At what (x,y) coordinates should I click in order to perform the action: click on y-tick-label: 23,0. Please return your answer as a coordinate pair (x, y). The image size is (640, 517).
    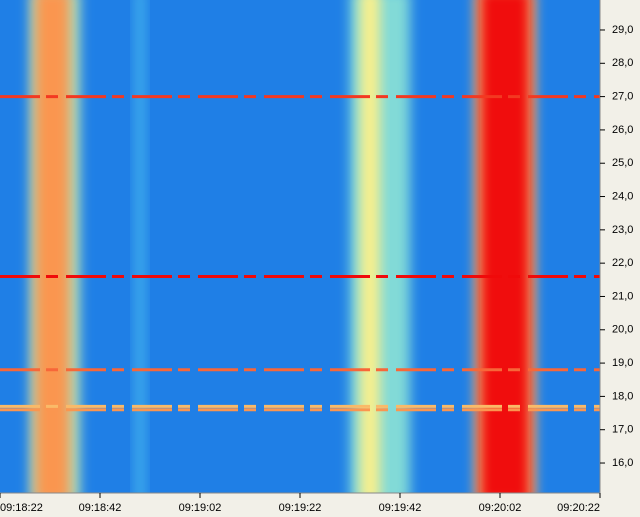
    Looking at the image, I should click on (622, 230).